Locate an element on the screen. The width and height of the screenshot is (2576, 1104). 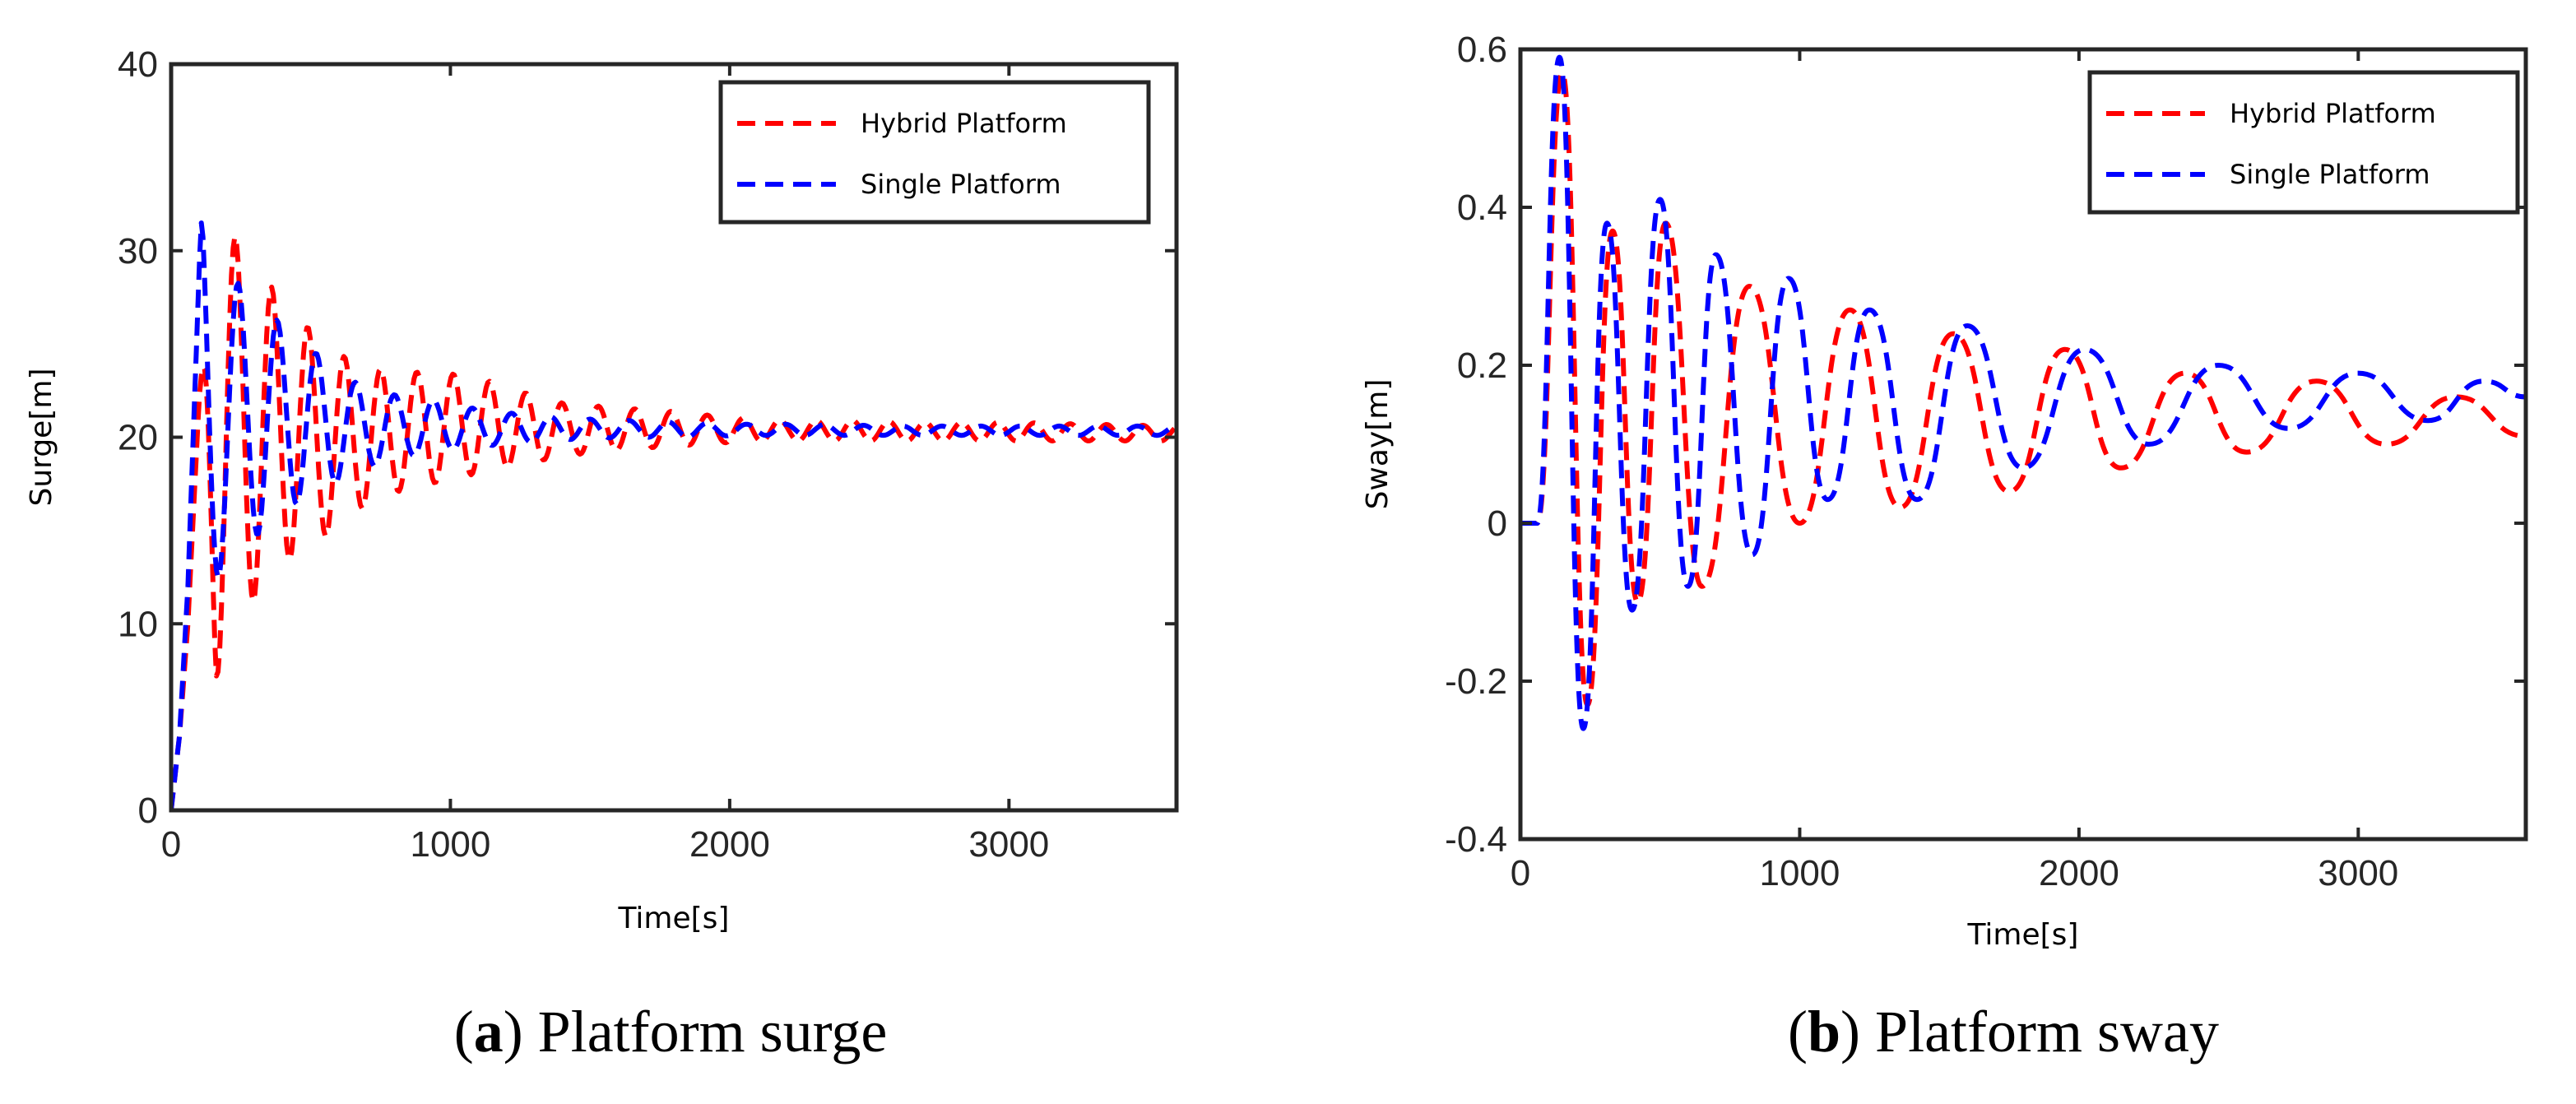
y-tick-label: 0.6 is located at coordinates (1482, 50).